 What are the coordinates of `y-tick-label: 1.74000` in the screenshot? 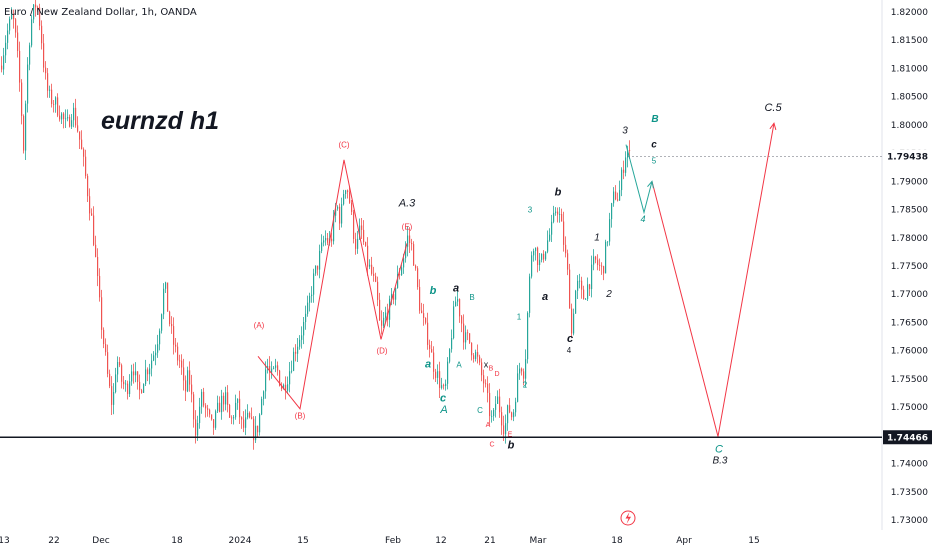 It's located at (909, 465).